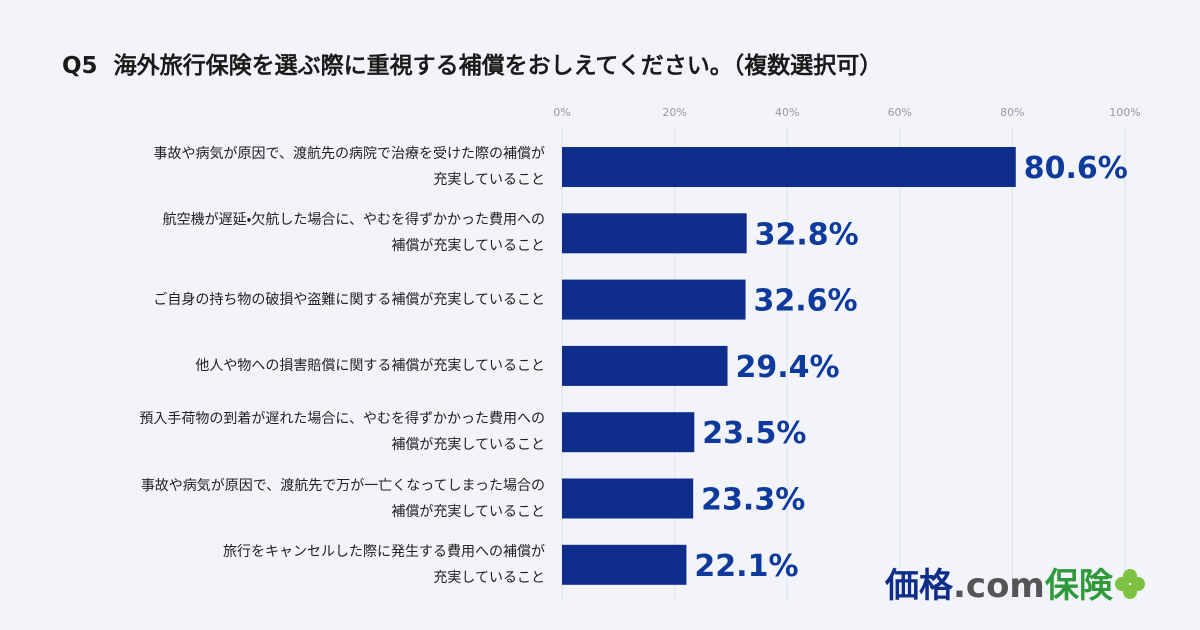 The height and width of the screenshot is (630, 1200). I want to click on logo: 価格.com保険, so click(1016, 582).